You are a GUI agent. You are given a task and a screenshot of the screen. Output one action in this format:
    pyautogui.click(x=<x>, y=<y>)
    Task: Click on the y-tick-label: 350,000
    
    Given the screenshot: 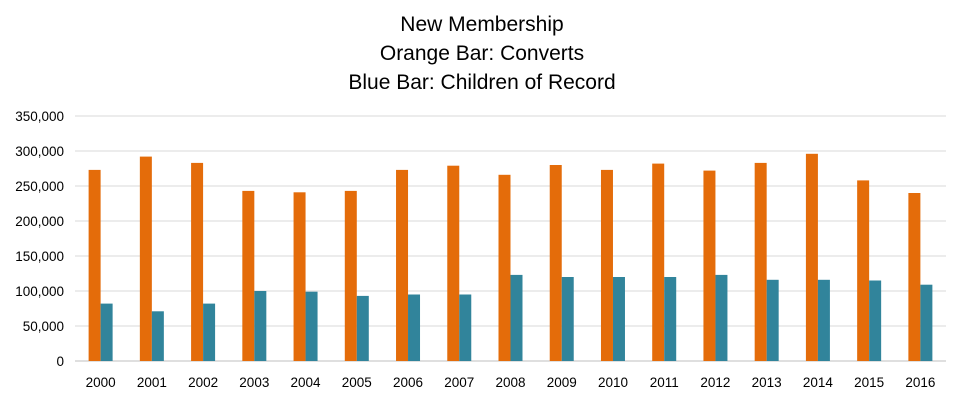 What is the action you would take?
    pyautogui.click(x=39, y=116)
    